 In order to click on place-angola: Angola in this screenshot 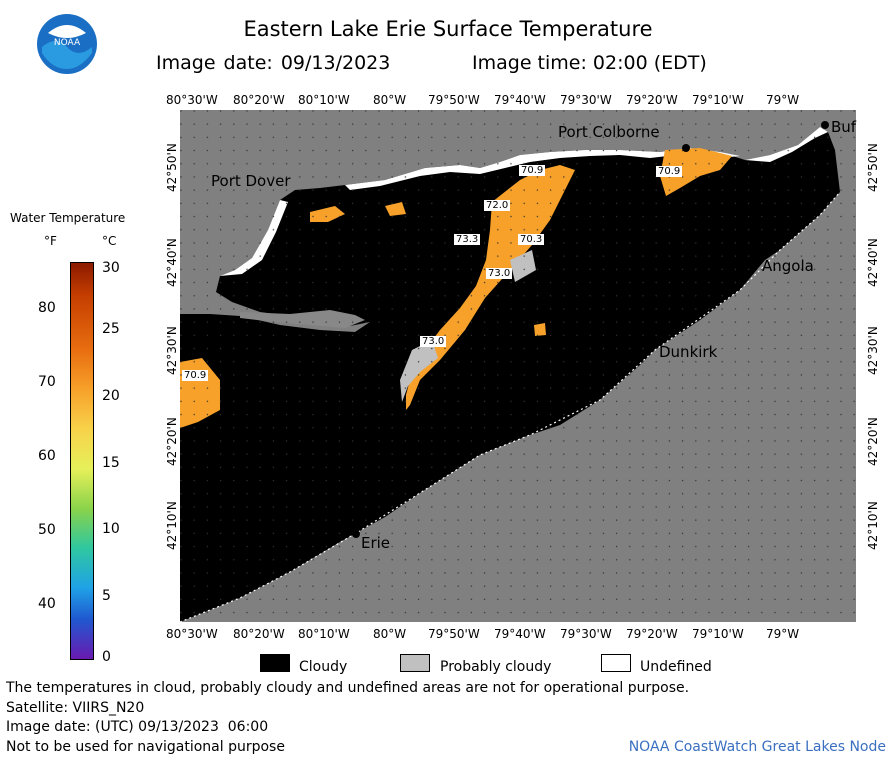, I will do `click(788, 266)`.